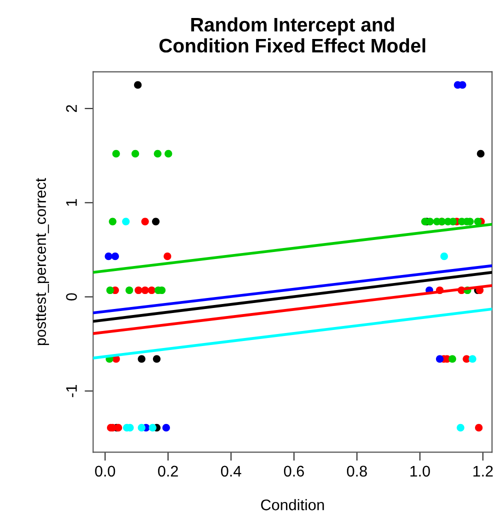 The height and width of the screenshot is (524, 498). I want to click on y-tick-label: -1, so click(71, 391).